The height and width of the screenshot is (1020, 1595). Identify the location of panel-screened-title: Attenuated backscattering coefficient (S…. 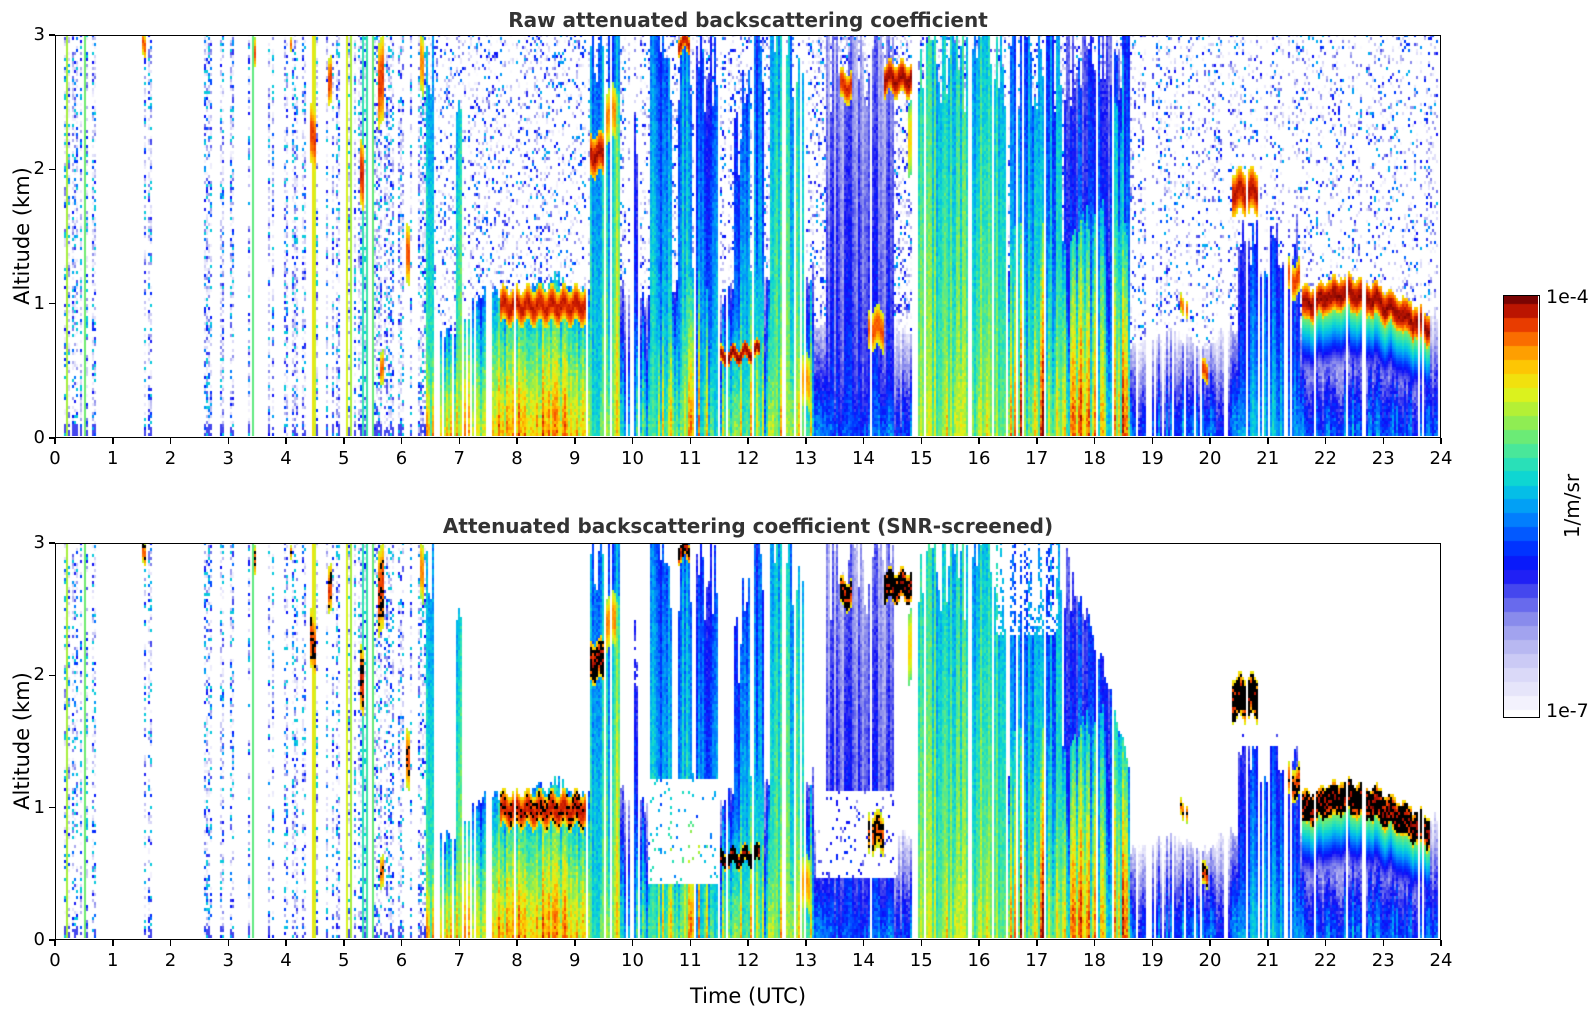
(748, 526).